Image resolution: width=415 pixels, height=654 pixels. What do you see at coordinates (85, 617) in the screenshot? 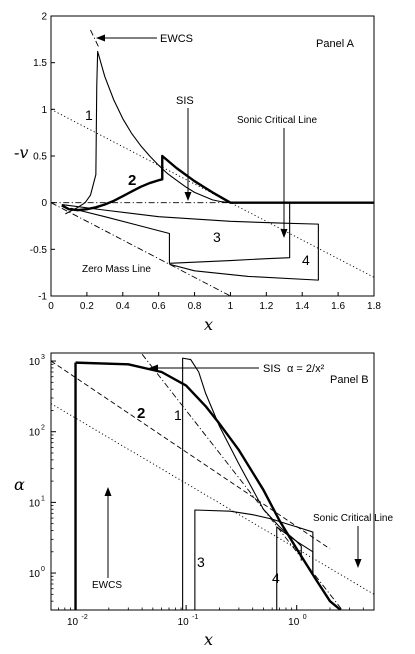
I see `panel-b-xtick-exponent: -2` at bounding box center [85, 617].